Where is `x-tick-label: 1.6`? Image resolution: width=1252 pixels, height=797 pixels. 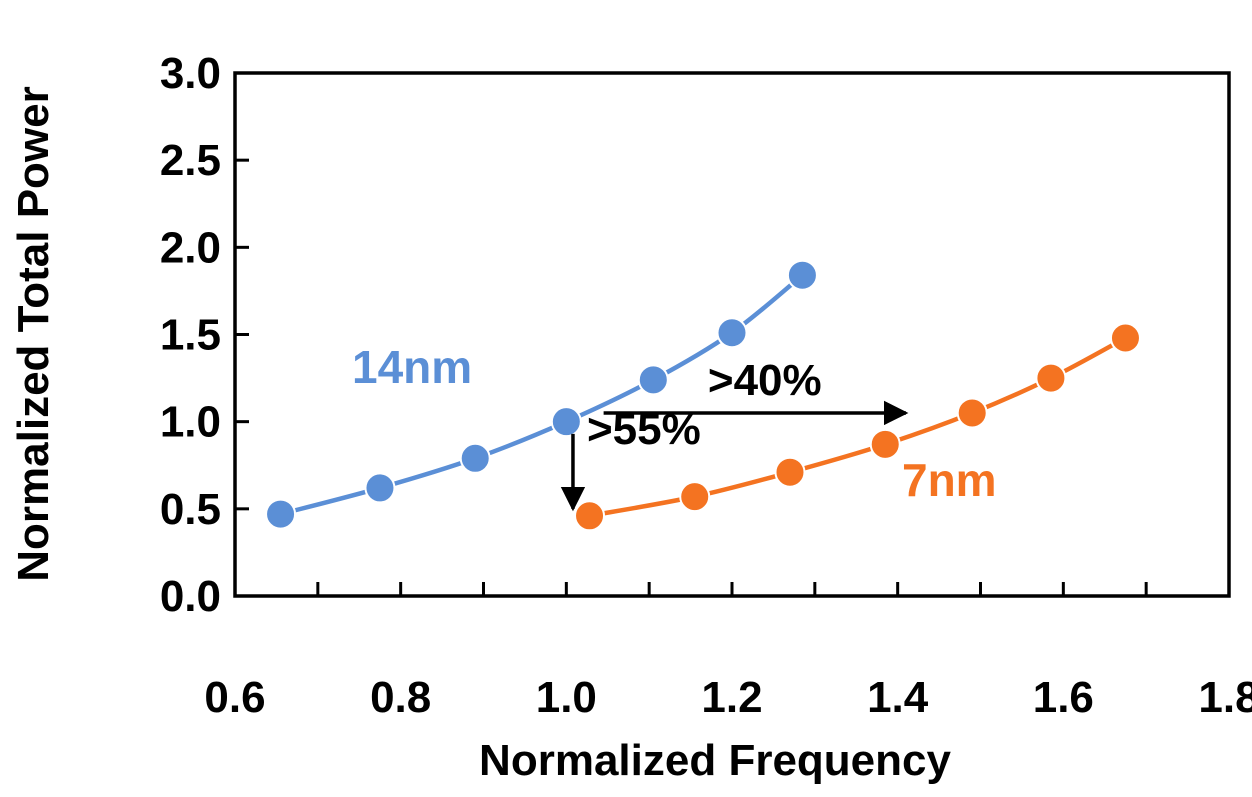 x-tick-label: 1.6 is located at coordinates (1063, 697).